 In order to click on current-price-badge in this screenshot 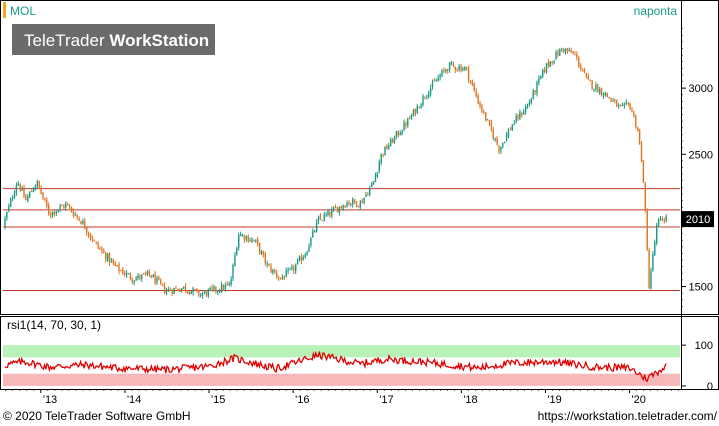, I will do `click(698, 219)`.